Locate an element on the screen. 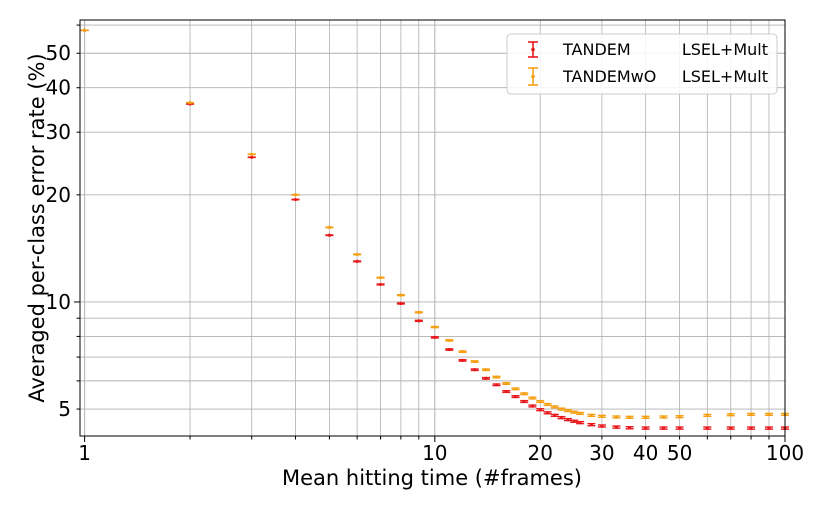 Image resolution: width=830 pixels, height=511 pixels. y-tick-label: 50 is located at coordinates (58, 53).